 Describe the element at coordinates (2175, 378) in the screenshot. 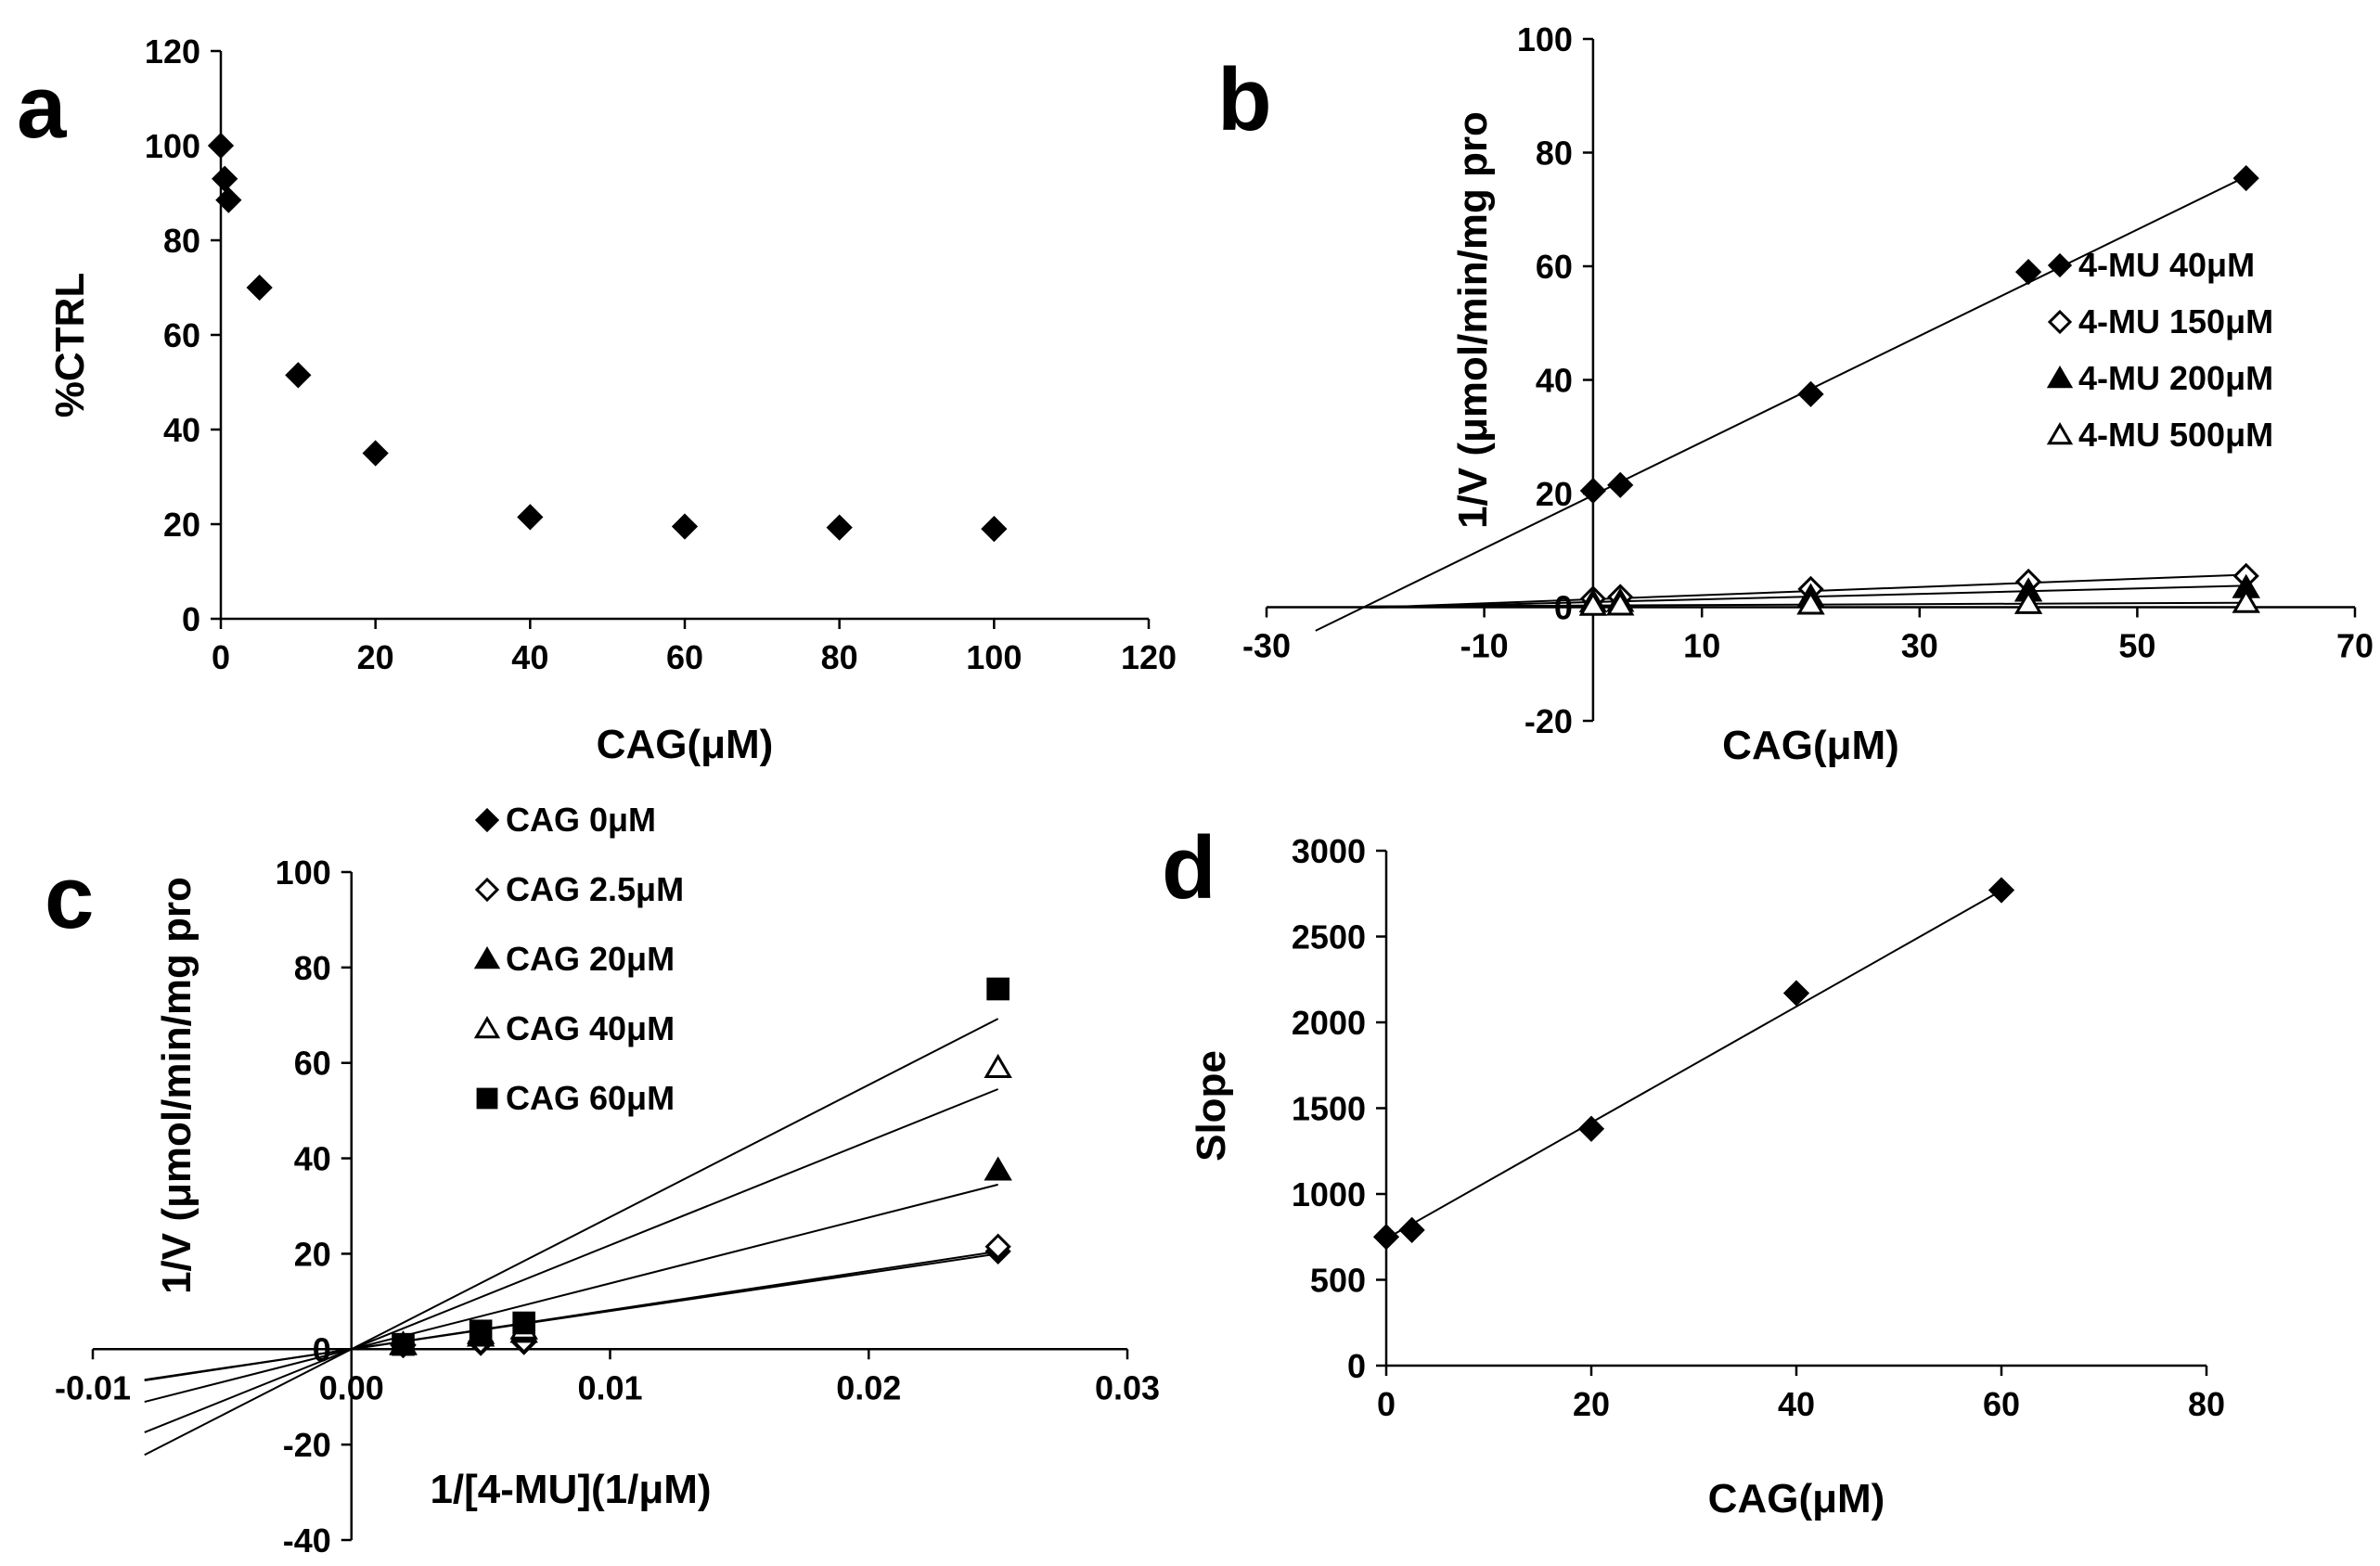

I see `legend-label-3: 4-MU 200μM` at that location.